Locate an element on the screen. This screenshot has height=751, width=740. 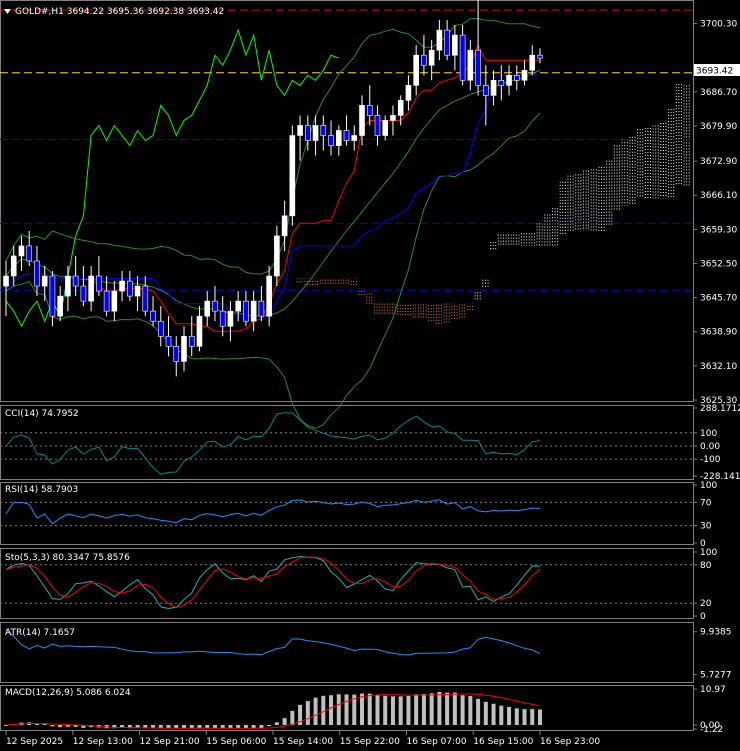
price-tick-label: 3700.30 is located at coordinates (718, 25).